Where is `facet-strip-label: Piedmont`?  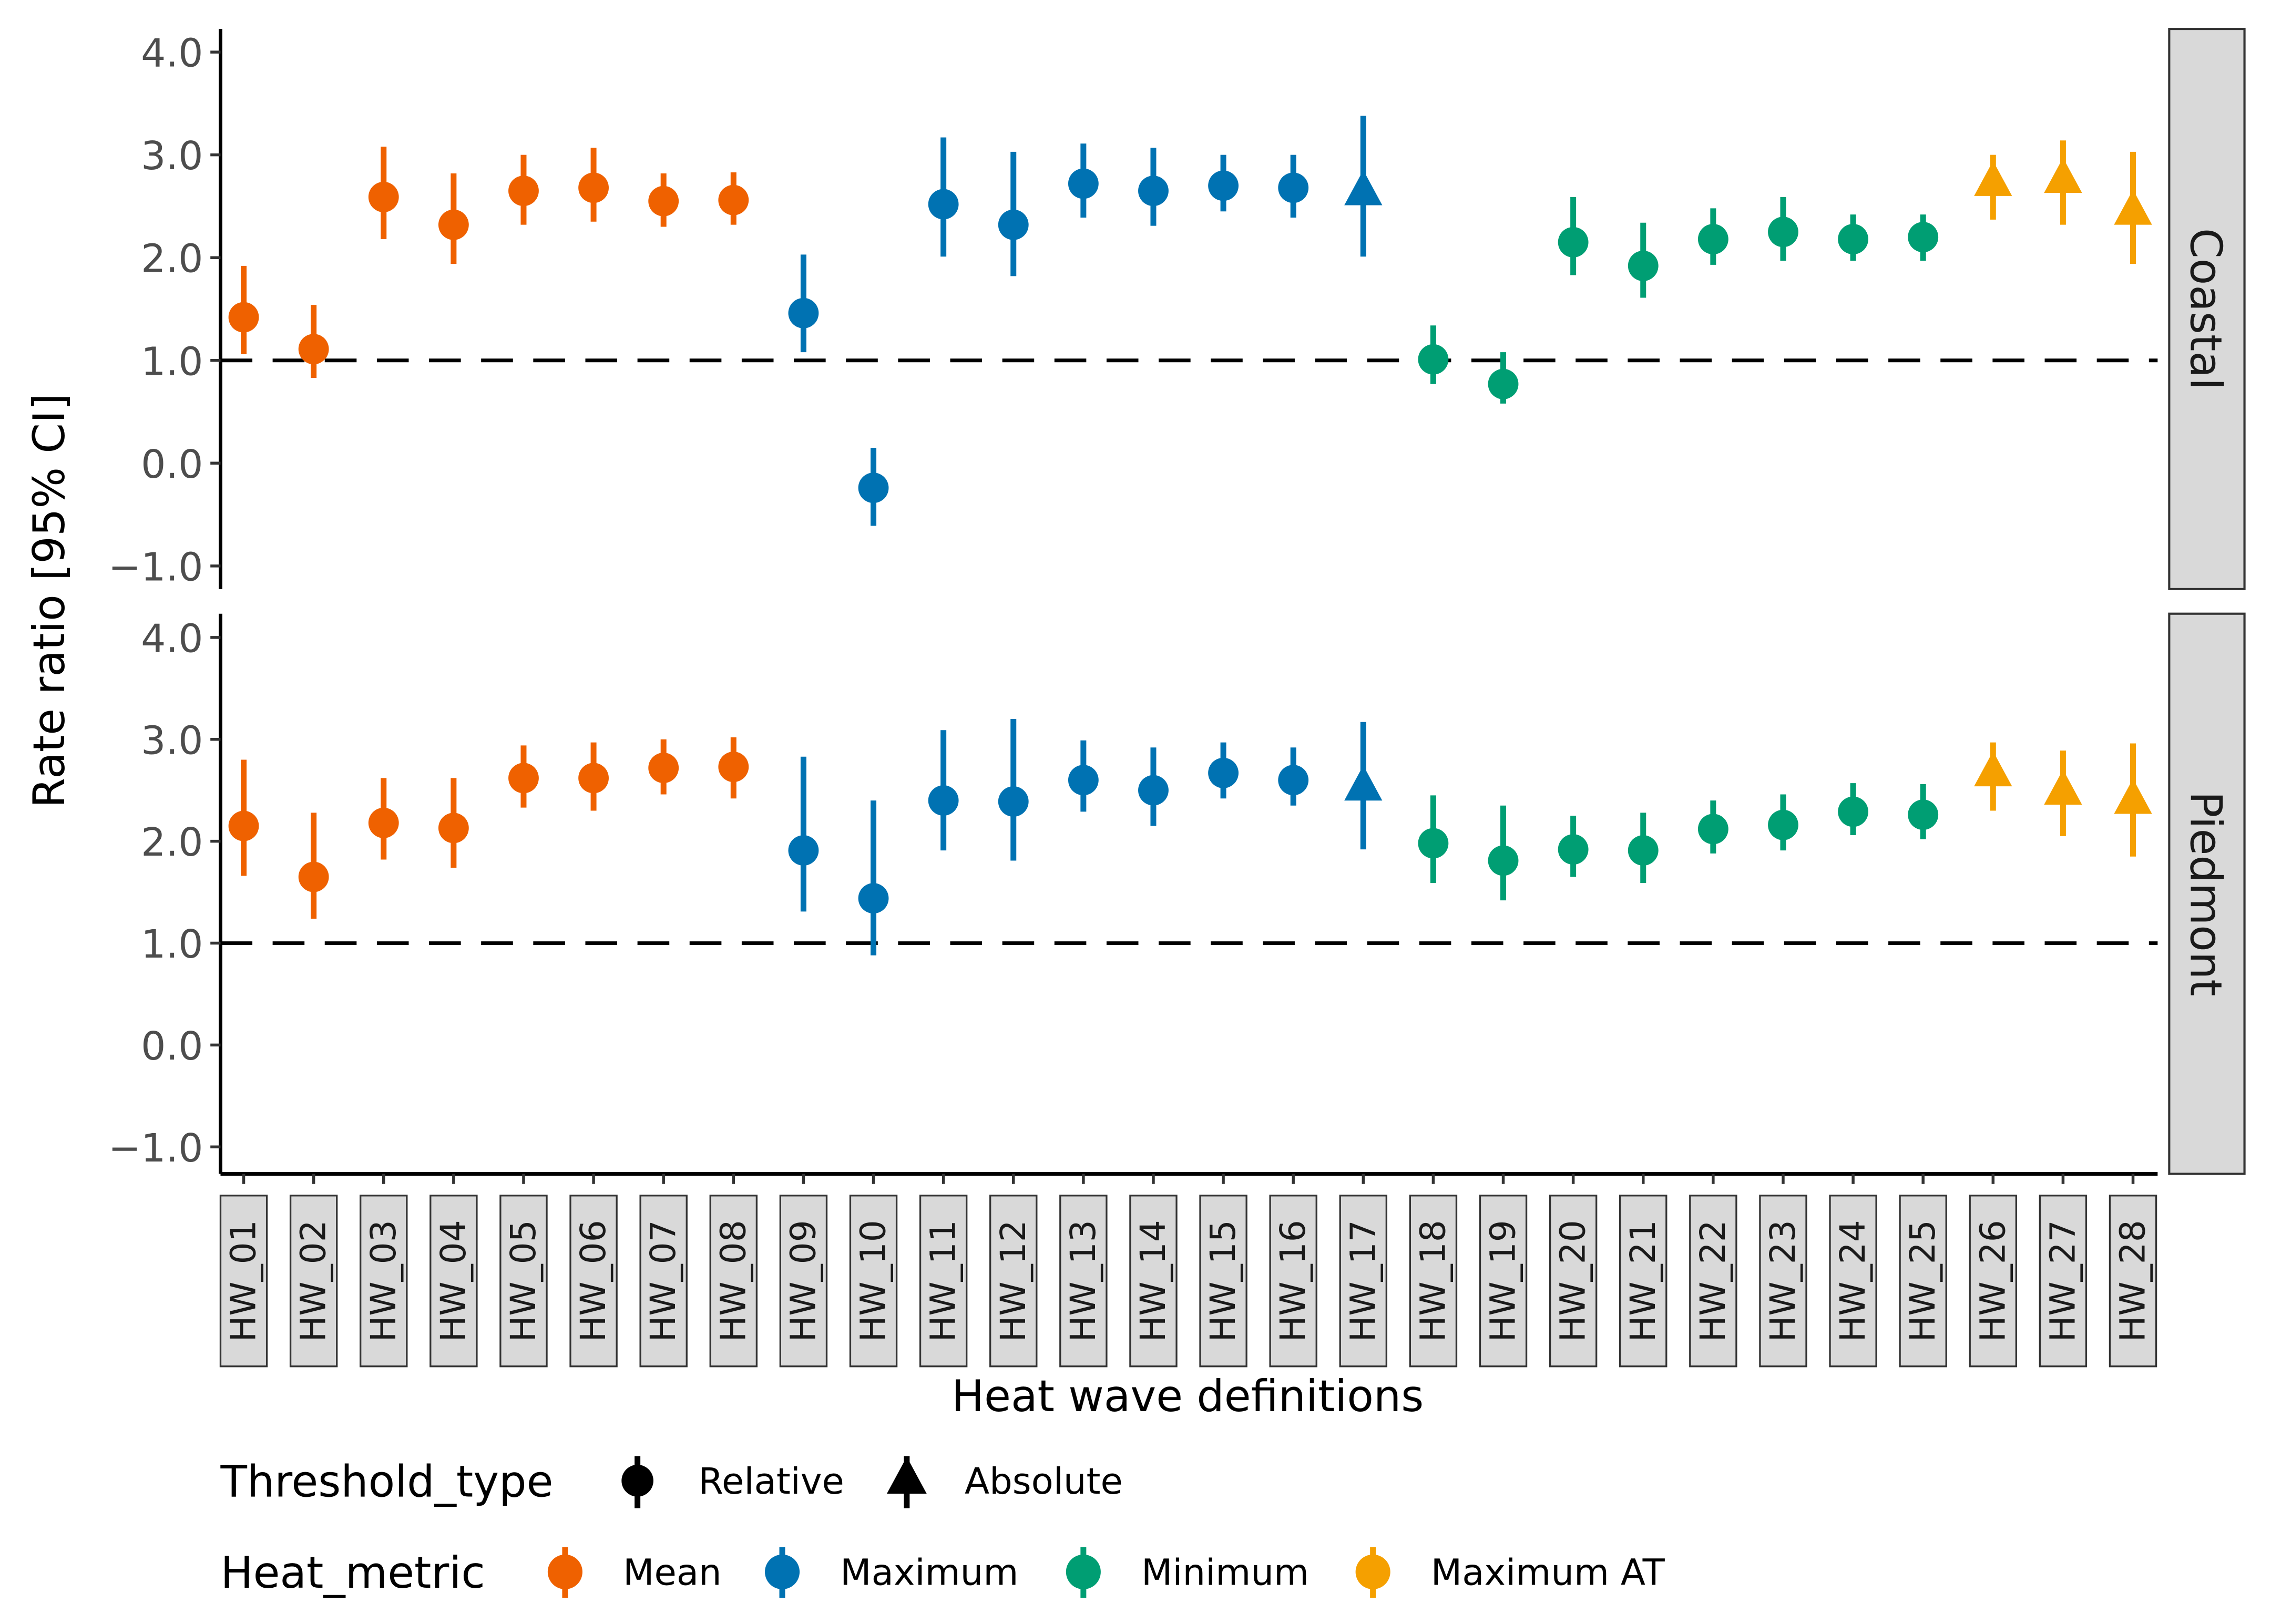
facet-strip-label: Piedmont is located at coordinates (2206, 894).